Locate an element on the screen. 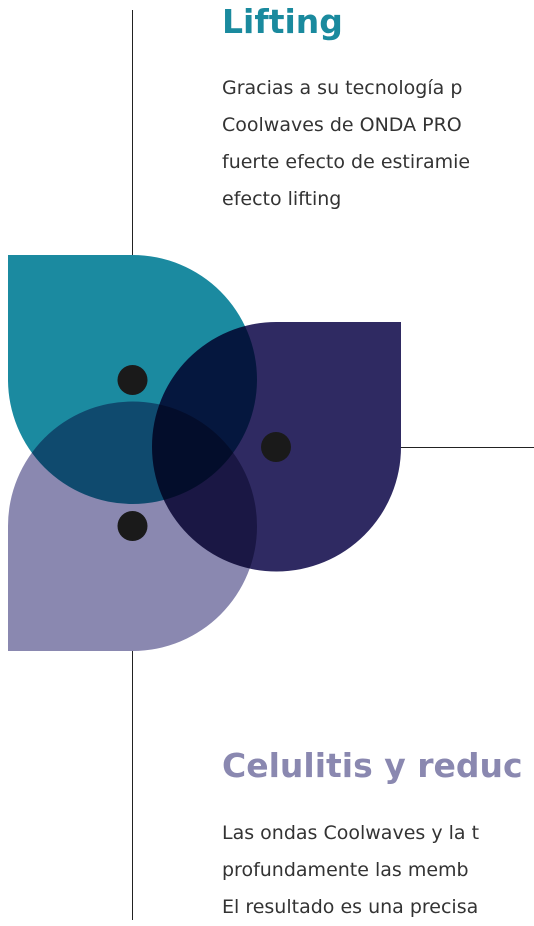 This screenshot has height=926, width=534. text-line: El resultado es una precisa is located at coordinates (350, 907).